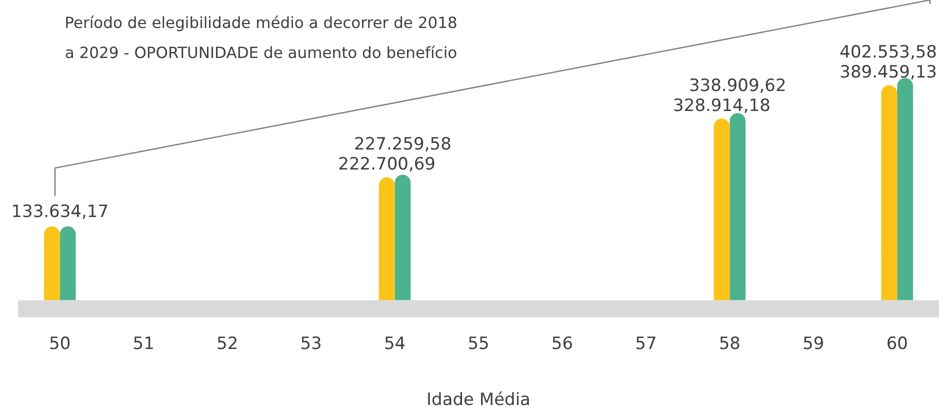 This screenshot has height=419, width=939. I want to click on x-tick-label: 52, so click(227, 344).